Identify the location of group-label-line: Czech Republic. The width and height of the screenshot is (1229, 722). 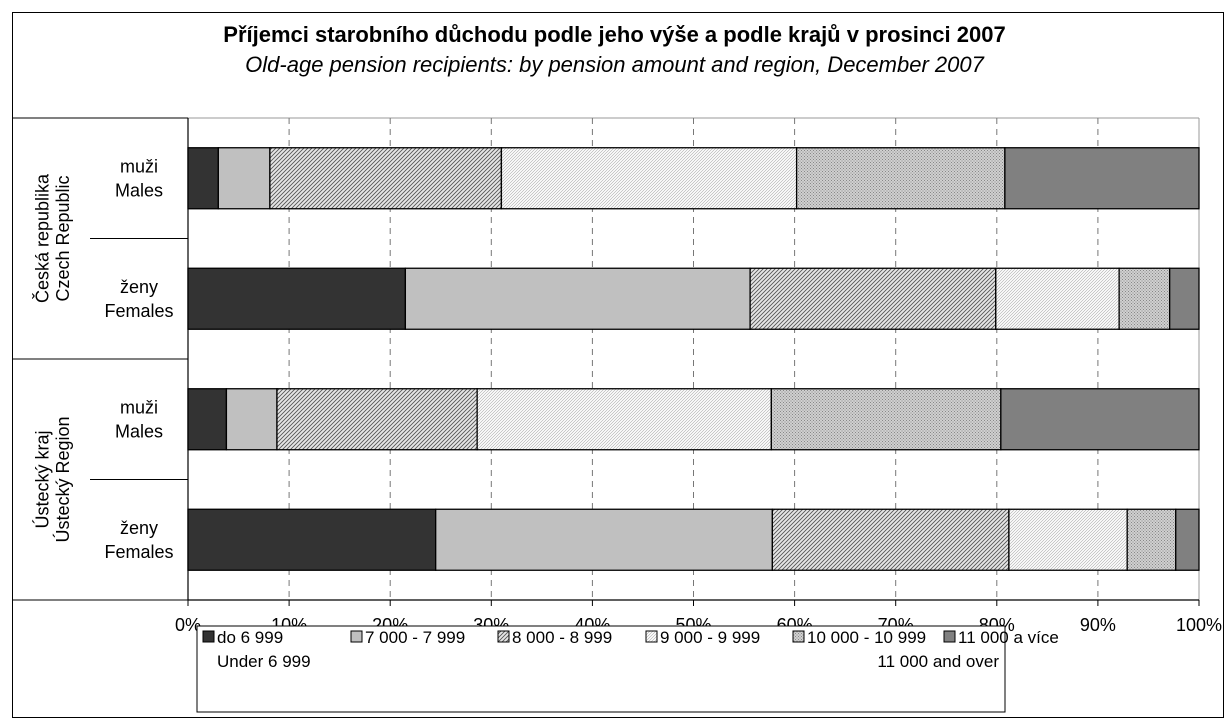
(63, 238).